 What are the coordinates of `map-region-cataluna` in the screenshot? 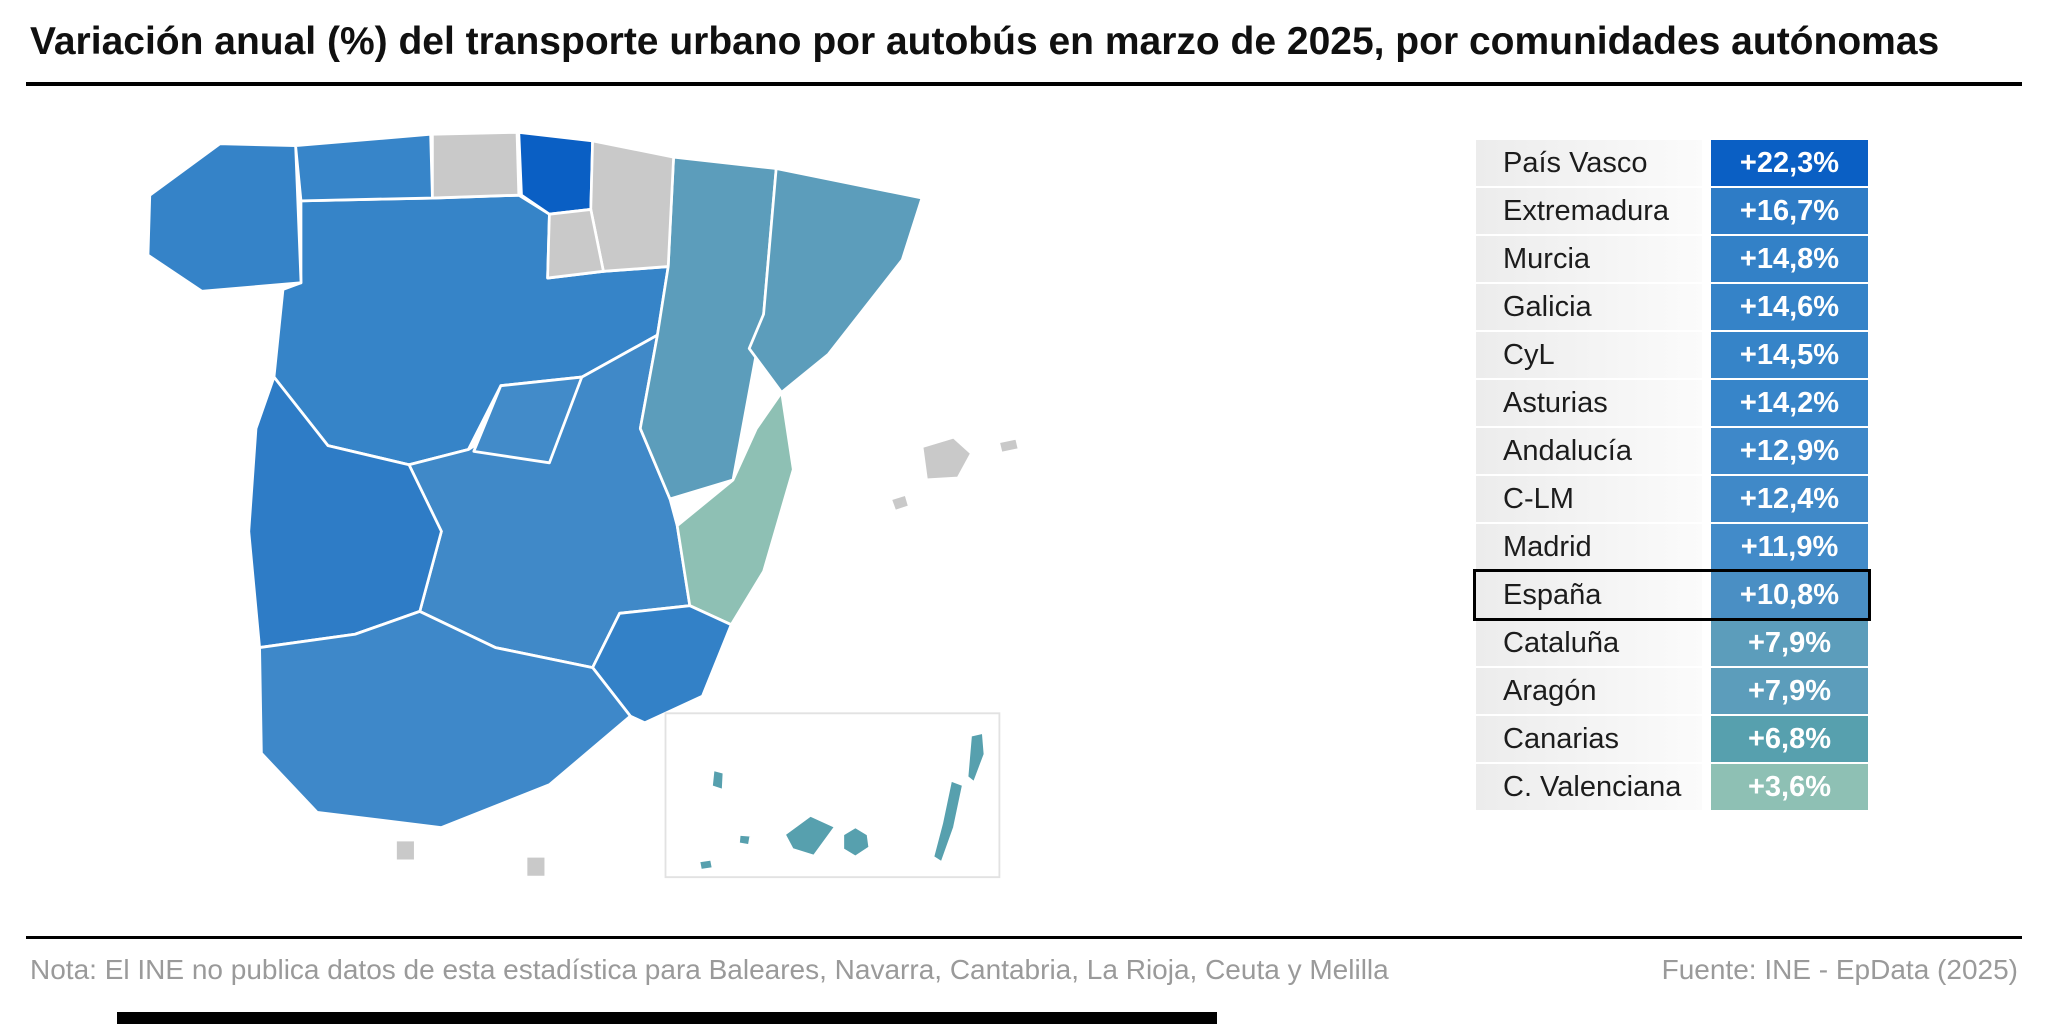 It's located at (835, 280).